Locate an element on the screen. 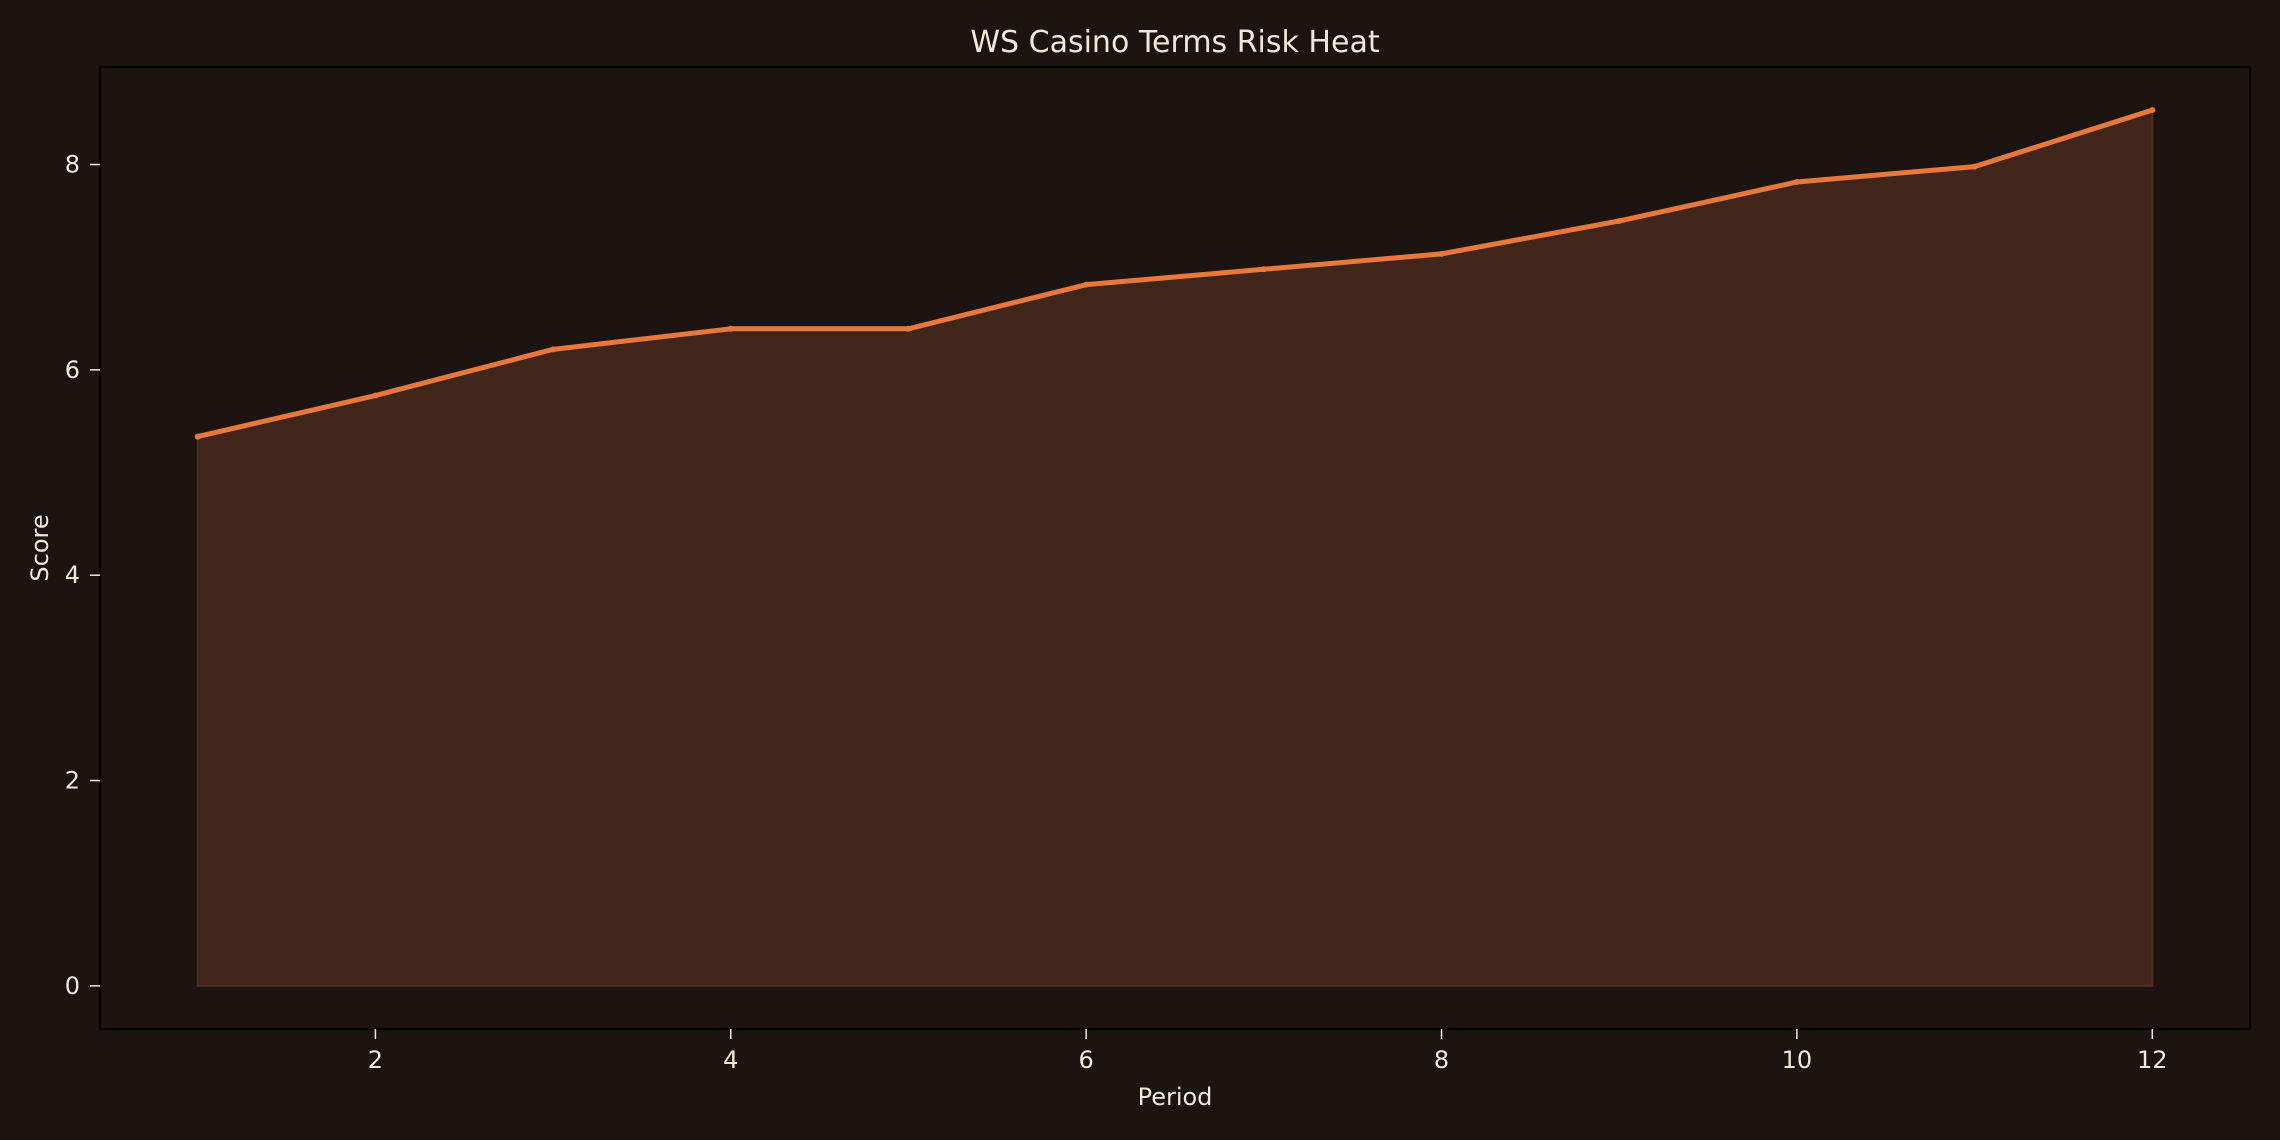  y-tick-label: 8 is located at coordinates (72, 165).